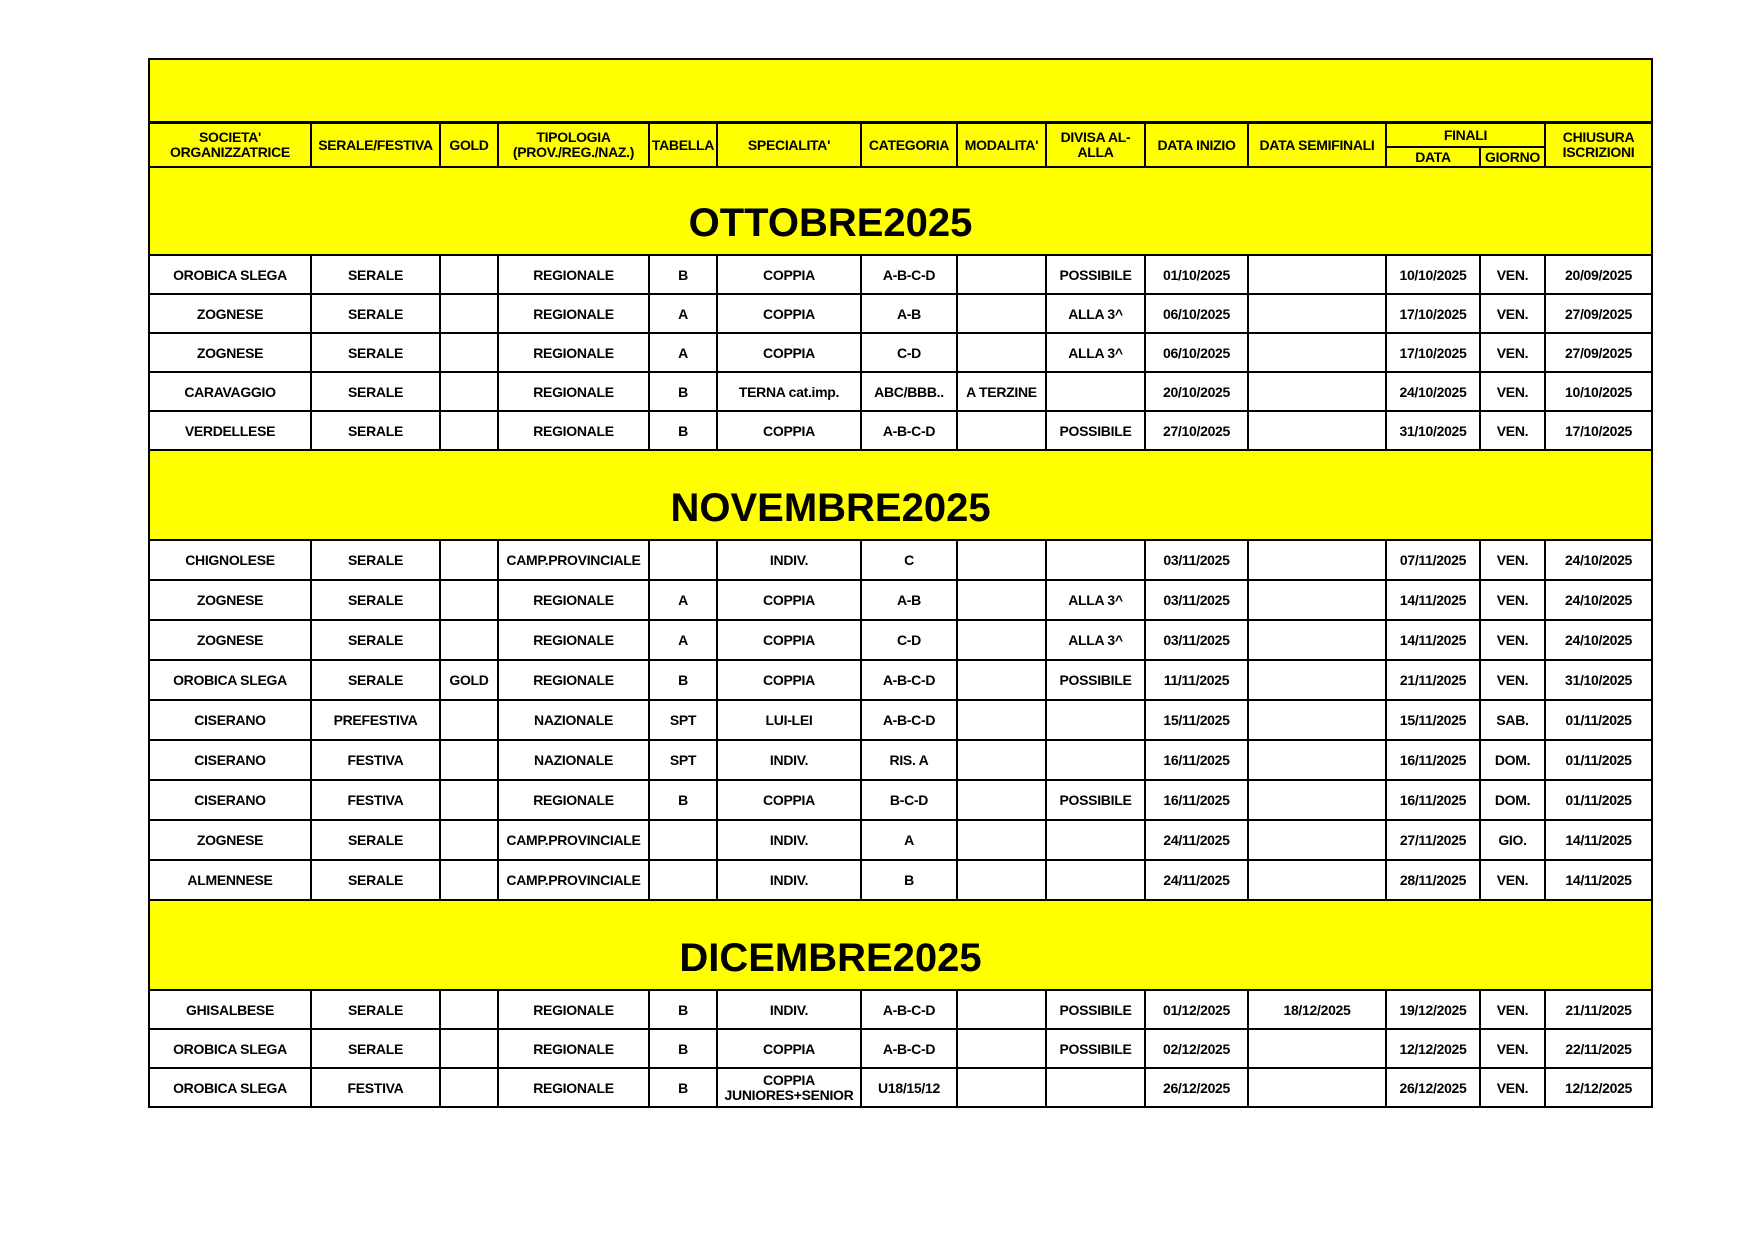  Describe the element at coordinates (830, 223) in the screenshot. I see `month-title: OTTOBRE2025` at that location.